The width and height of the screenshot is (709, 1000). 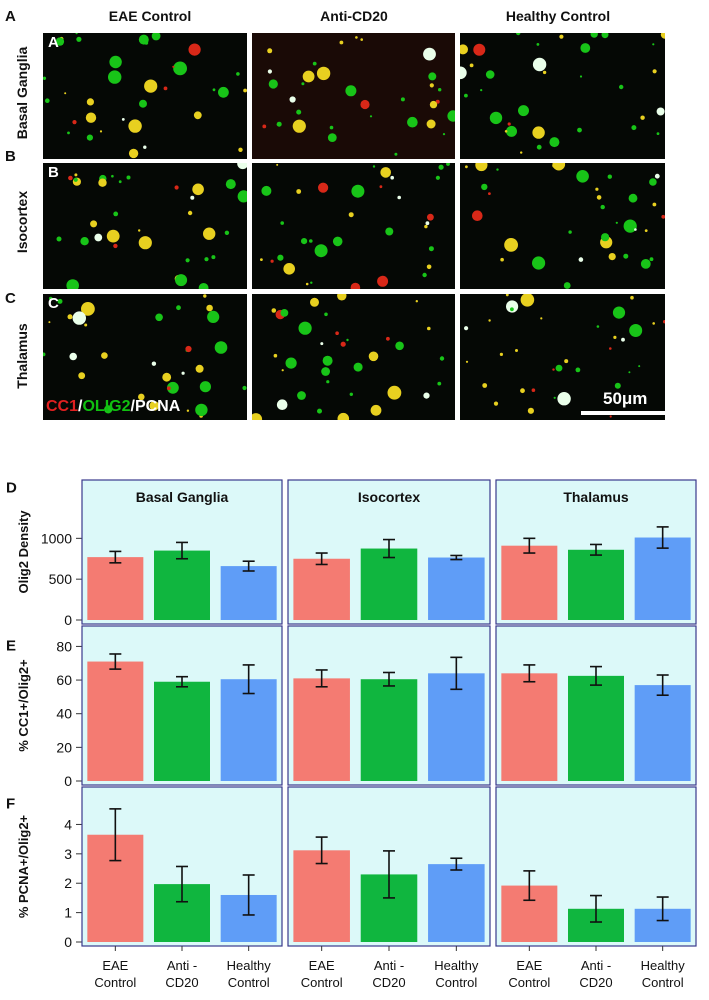 What do you see at coordinates (61, 579) in the screenshot?
I see `y-tick-label: 500` at bounding box center [61, 579].